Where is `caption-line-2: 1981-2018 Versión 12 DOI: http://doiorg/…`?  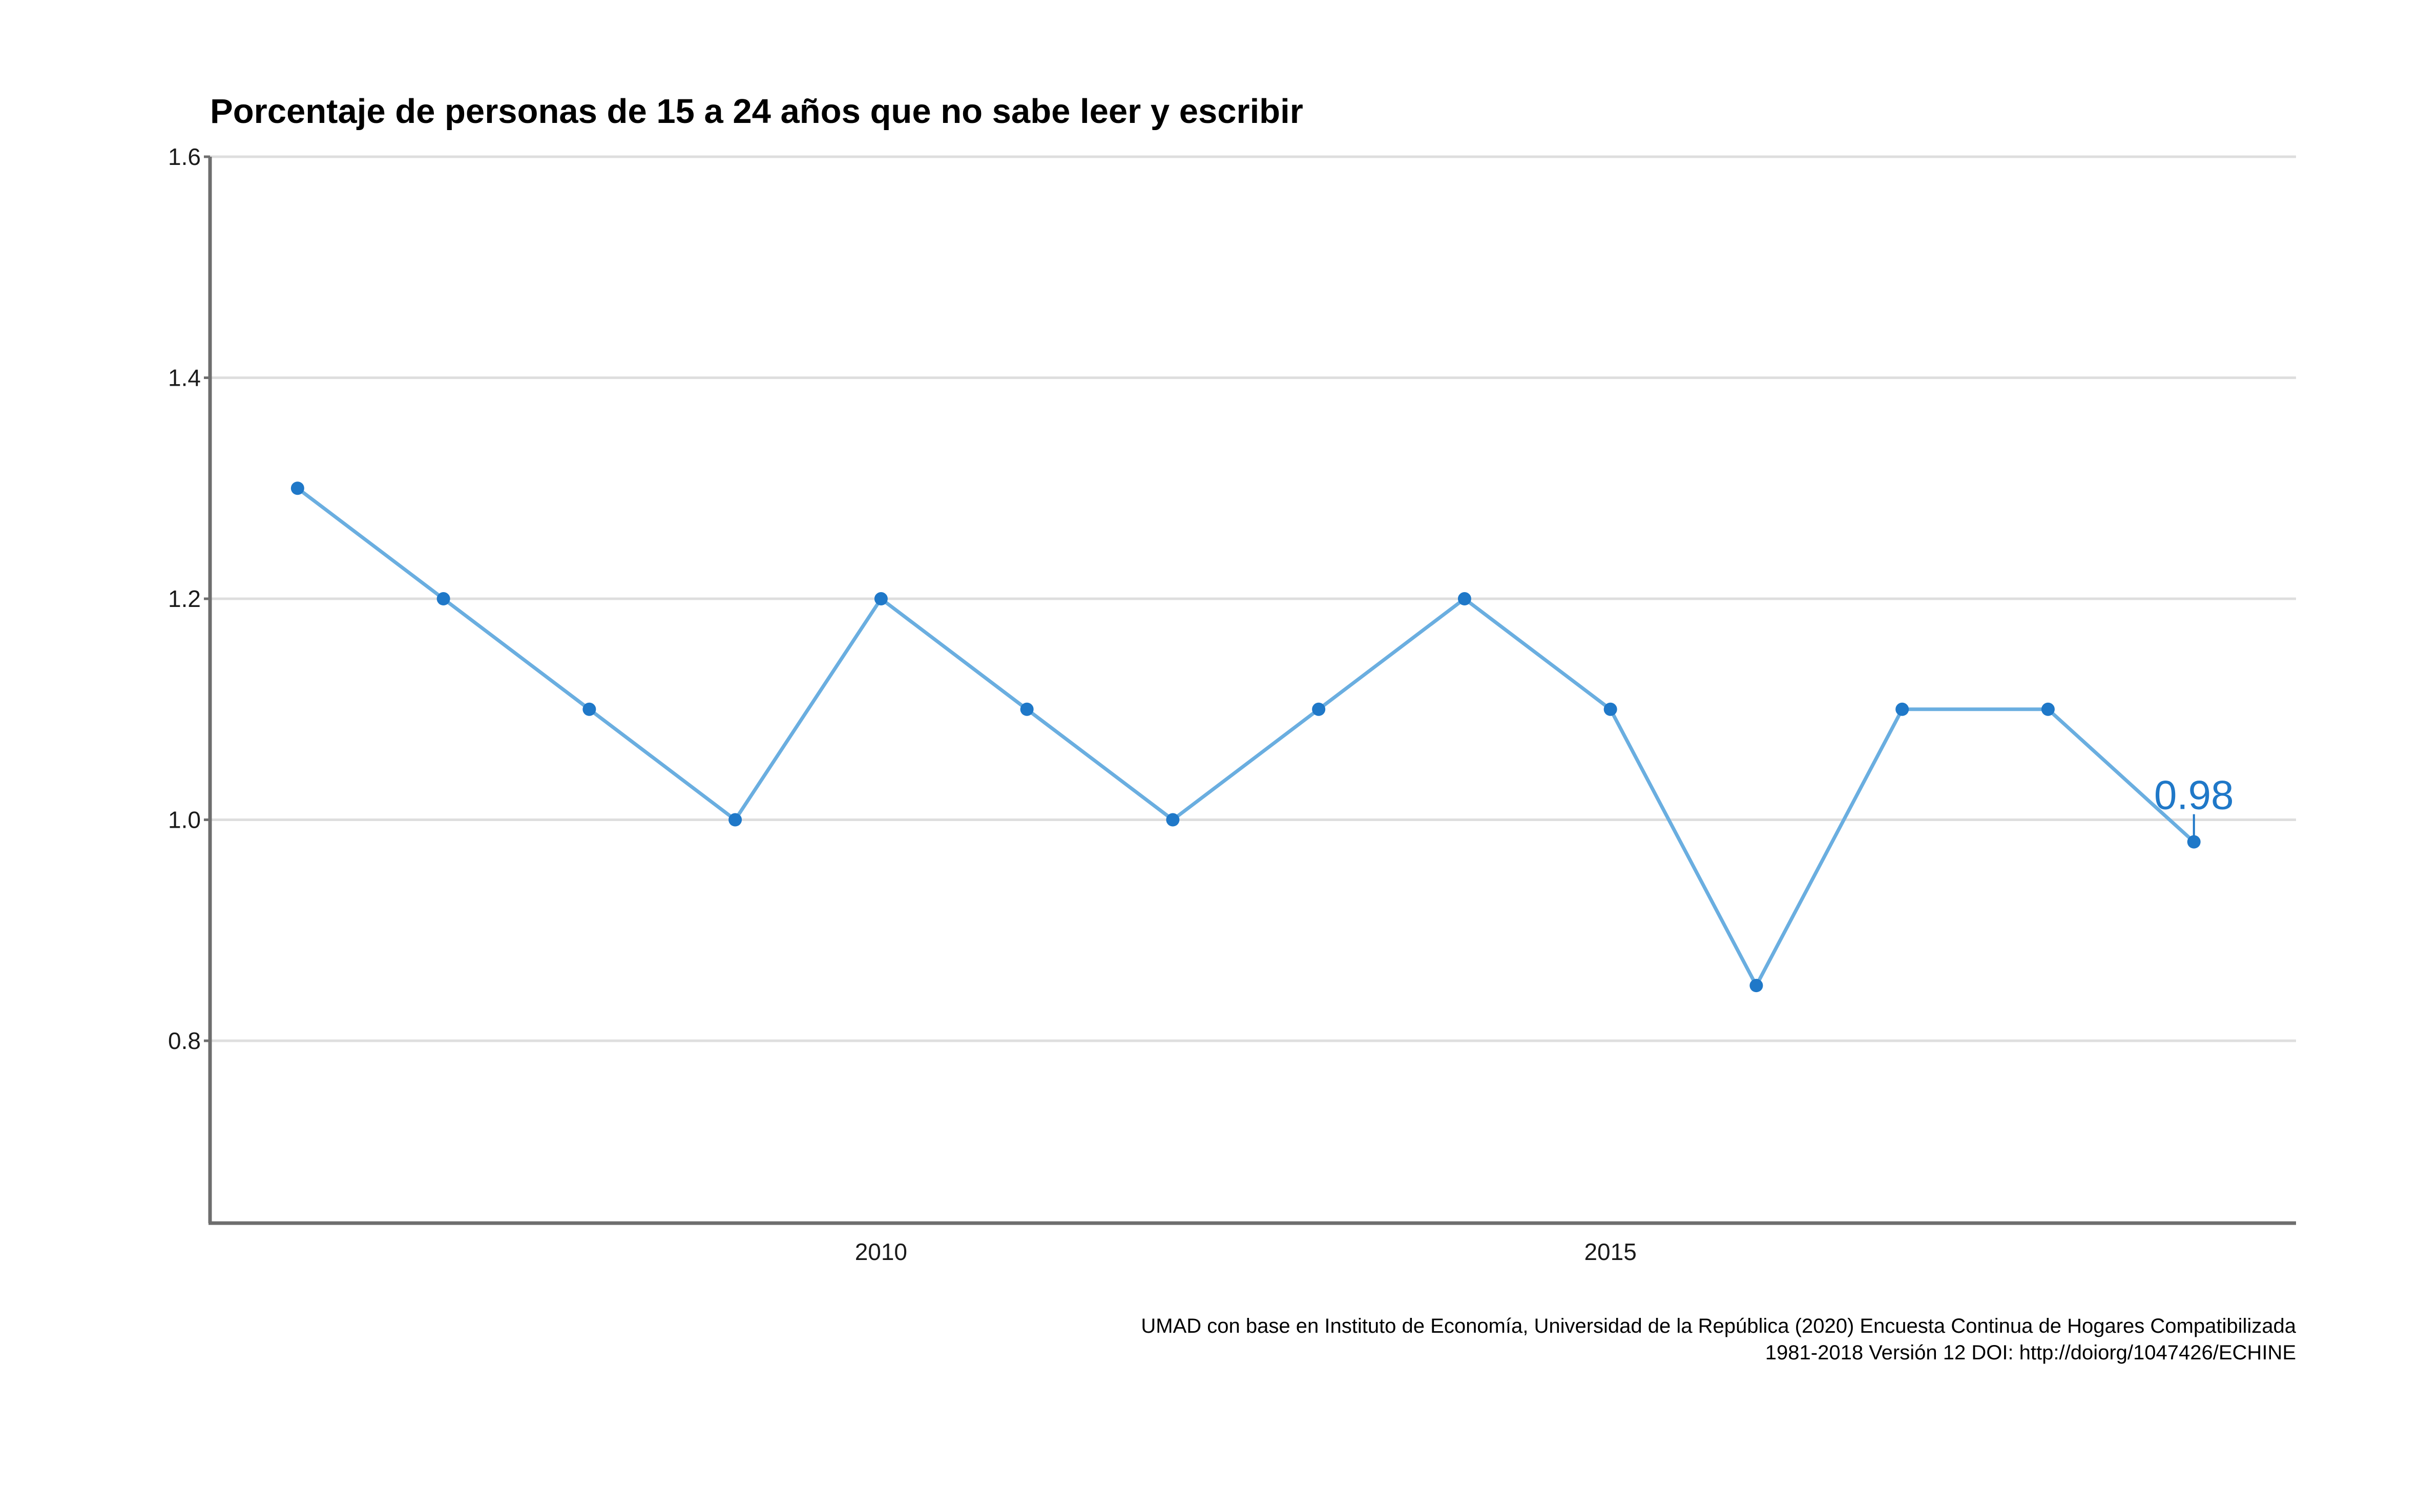 caption-line-2: 1981-2018 Versión 12 DOI: http://doiorg/… is located at coordinates (2030, 1352).